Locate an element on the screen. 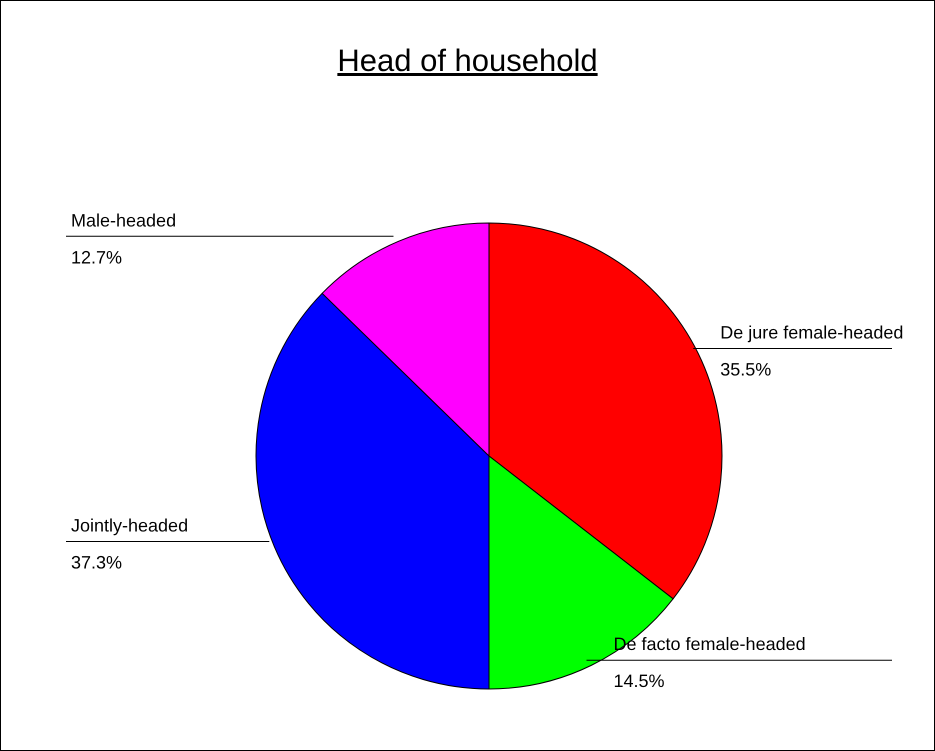  slice-label: De facto female-headed is located at coordinates (710, 644).